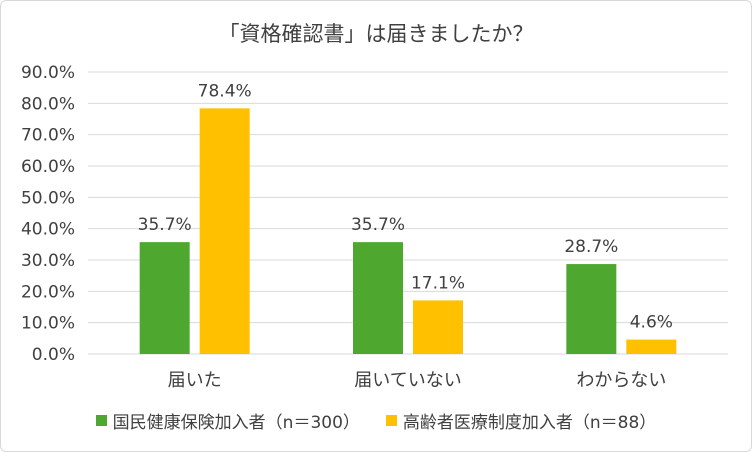  I want to click on legend-item-series-2: 高齢者医療制度加入者（n＝88）, so click(521, 420).